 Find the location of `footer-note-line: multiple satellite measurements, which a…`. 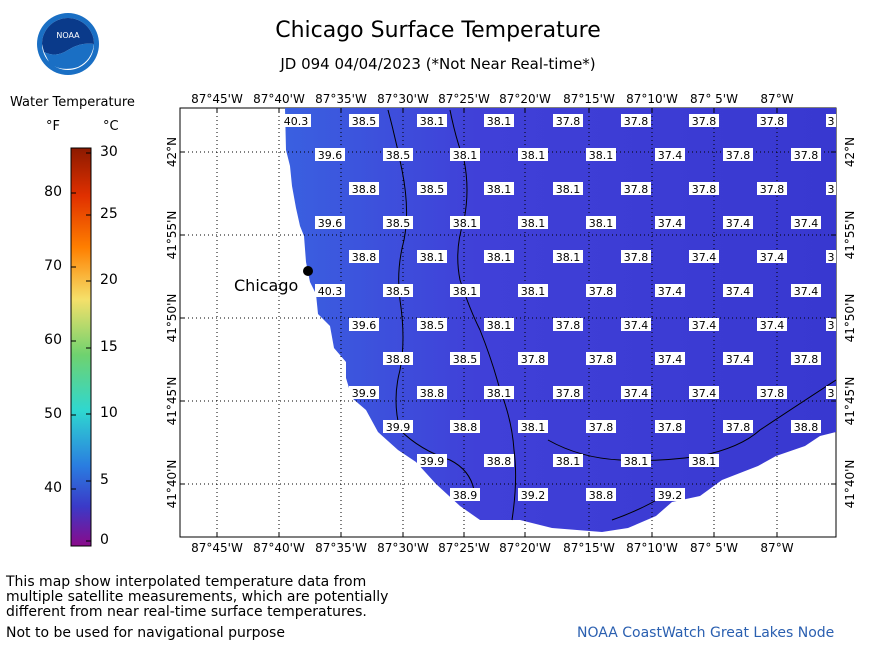

footer-note-line: multiple satellite measurements, which a… is located at coordinates (197, 597).